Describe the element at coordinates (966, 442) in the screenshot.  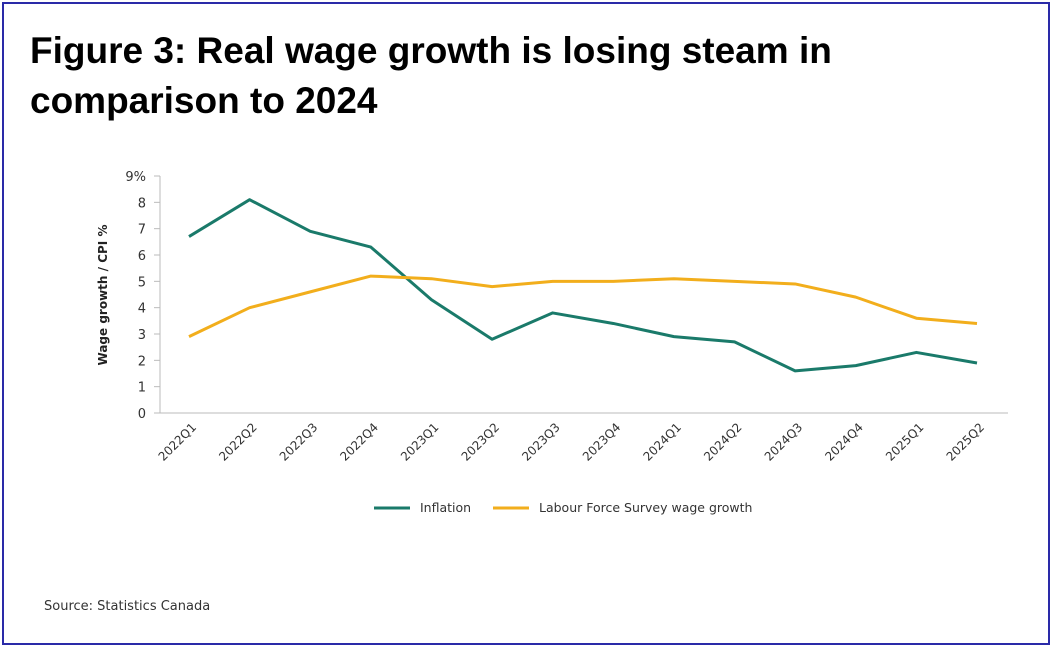
I see `x-tick-label: 2025Q2` at that location.